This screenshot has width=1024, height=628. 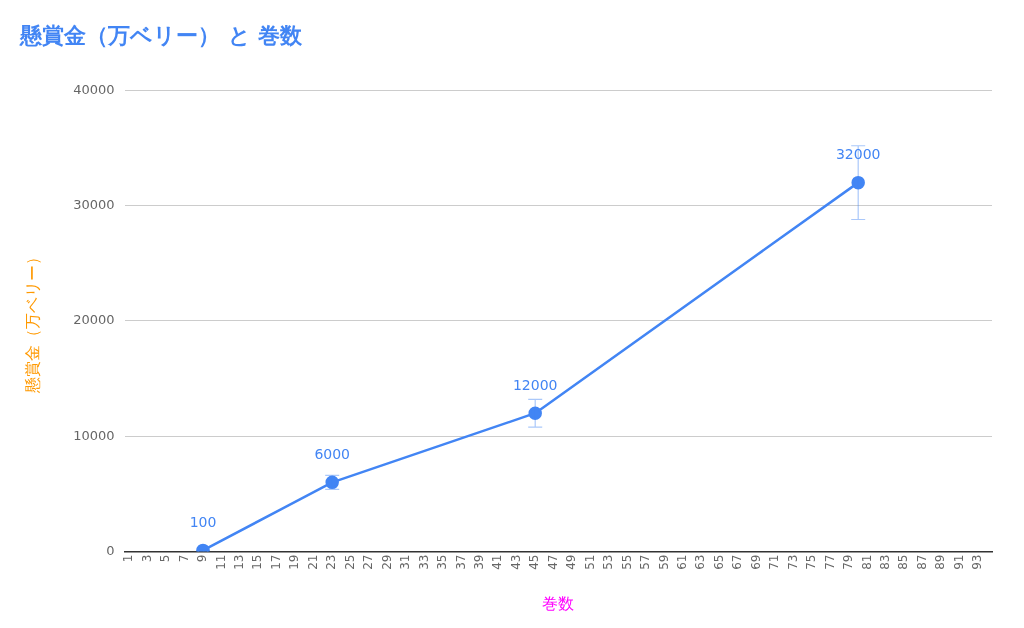 I want to click on y-tick-label: 40000, so click(x=94, y=89).